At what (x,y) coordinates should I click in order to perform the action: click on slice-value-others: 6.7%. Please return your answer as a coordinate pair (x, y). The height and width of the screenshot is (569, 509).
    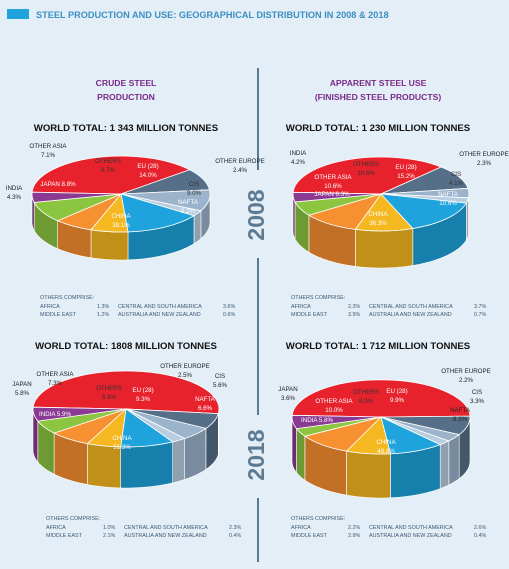
    Looking at the image, I should click on (108, 170).